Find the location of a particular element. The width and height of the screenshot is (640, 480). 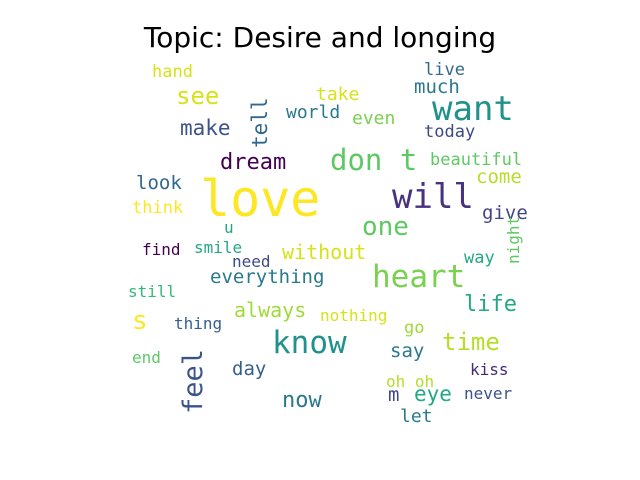

cloud-word: make is located at coordinates (205, 128).